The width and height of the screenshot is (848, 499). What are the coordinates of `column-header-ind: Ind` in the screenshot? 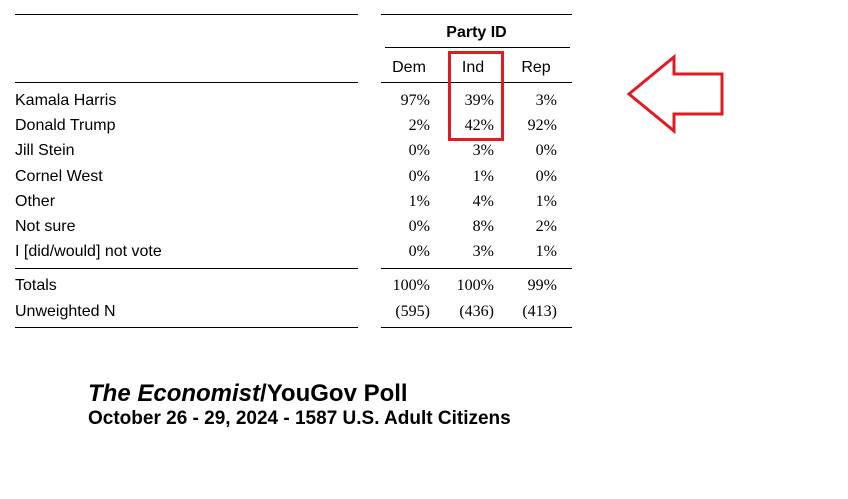 It's located at (473, 67).